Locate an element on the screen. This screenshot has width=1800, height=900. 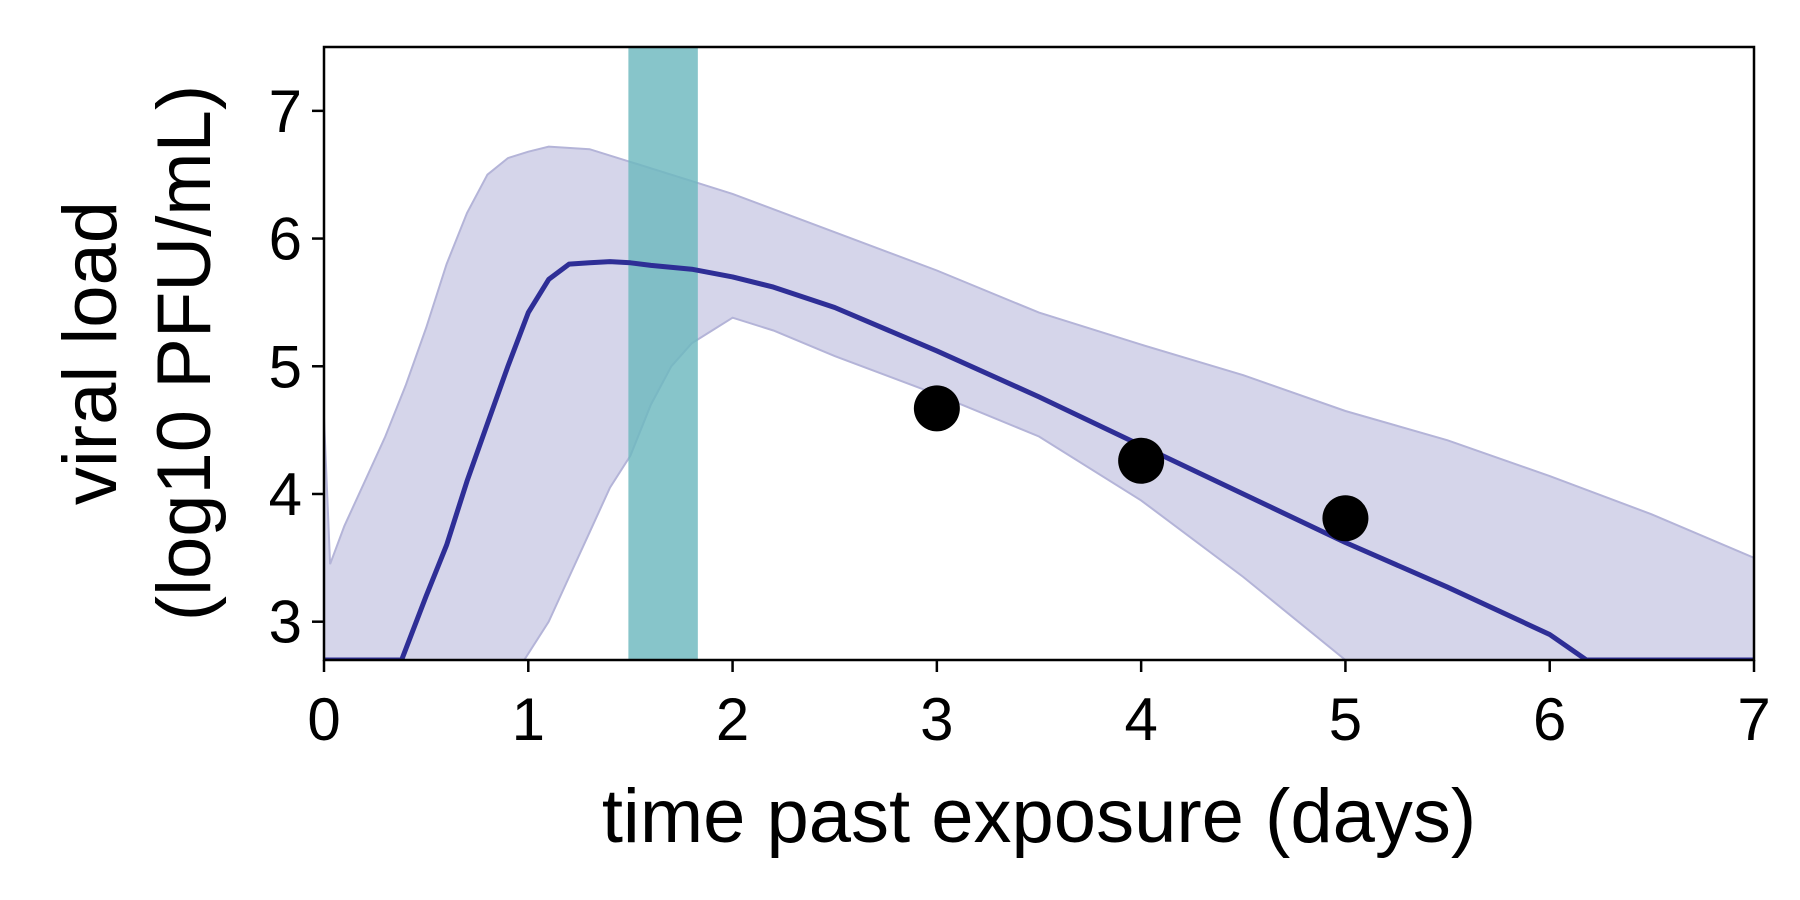
observation-points is located at coordinates (1141, 463).